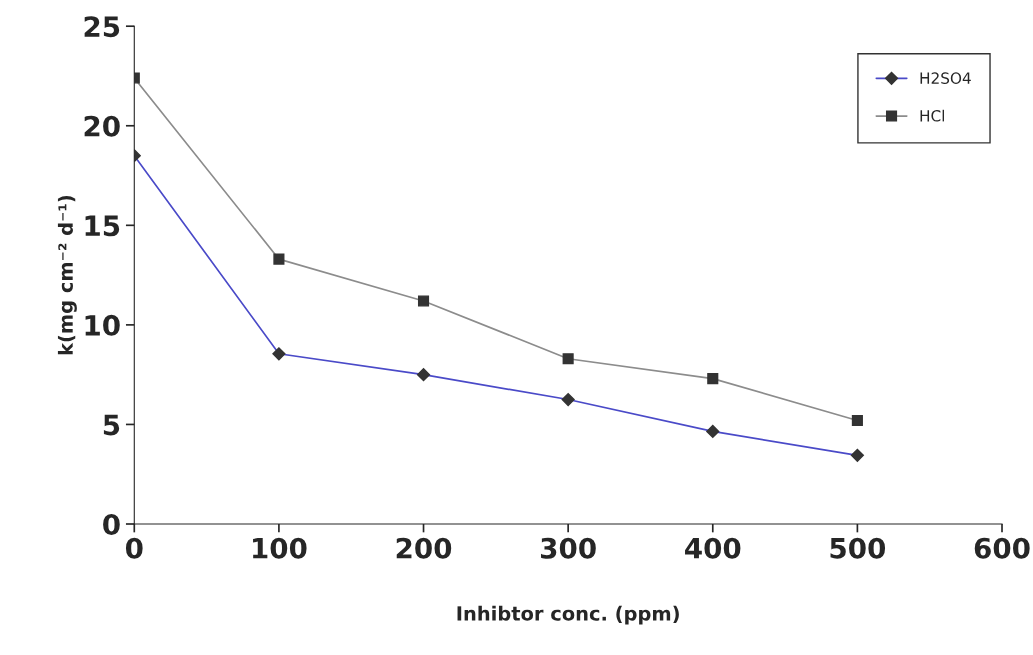 The image size is (1033, 655). I want to click on legend-label: HCl, so click(932, 115).